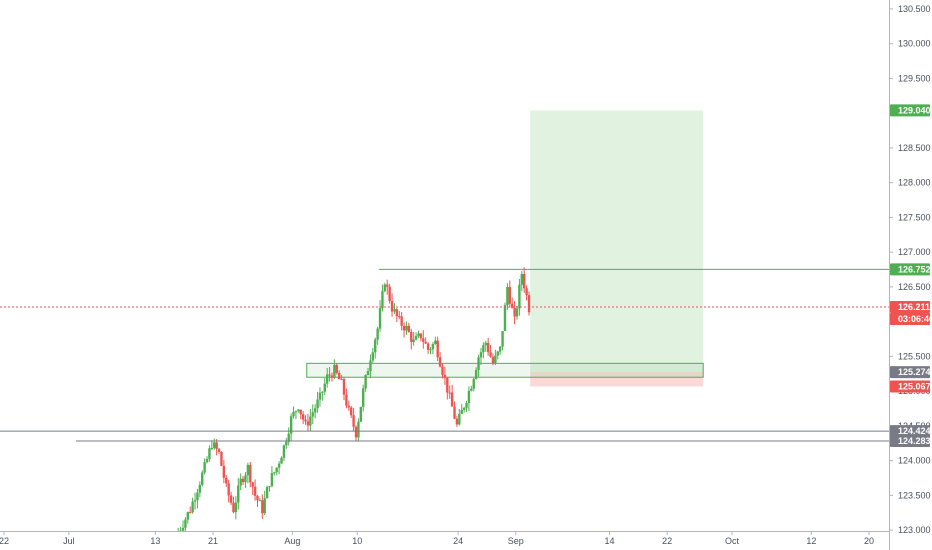 This screenshot has height=550, width=932. What do you see at coordinates (505, 370) in the screenshot?
I see `zone-rectangle` at bounding box center [505, 370].